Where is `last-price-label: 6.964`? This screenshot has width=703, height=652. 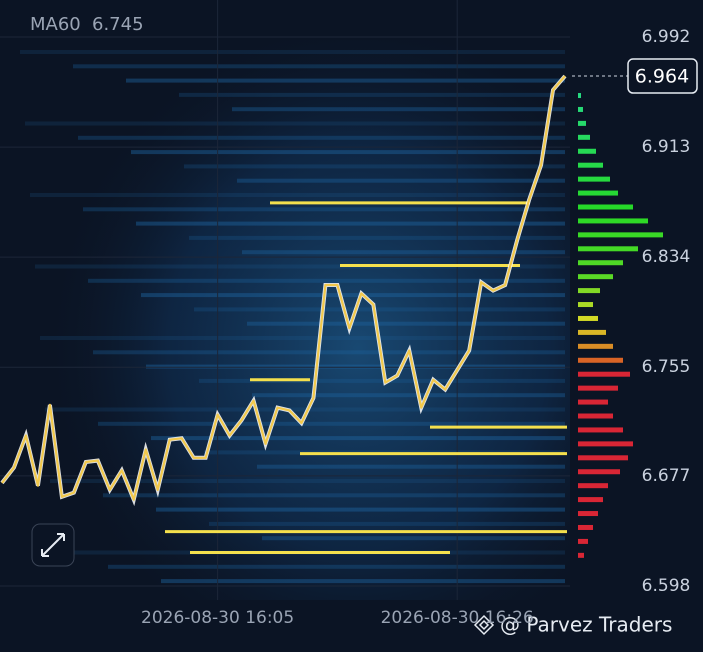
last-price-label: 6.964 is located at coordinates (662, 77).